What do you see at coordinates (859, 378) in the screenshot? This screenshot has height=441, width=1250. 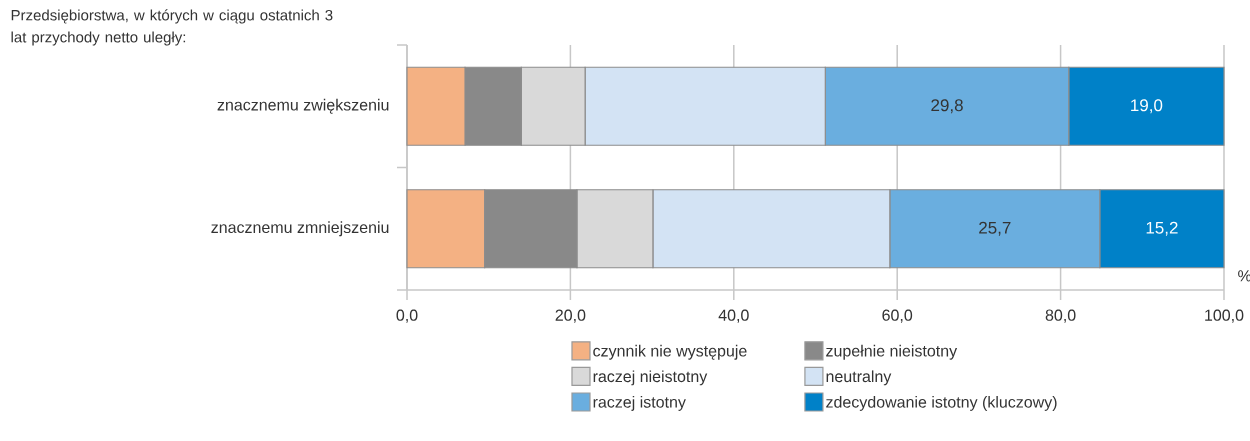 I see `legend-label: neutralny` at bounding box center [859, 378].